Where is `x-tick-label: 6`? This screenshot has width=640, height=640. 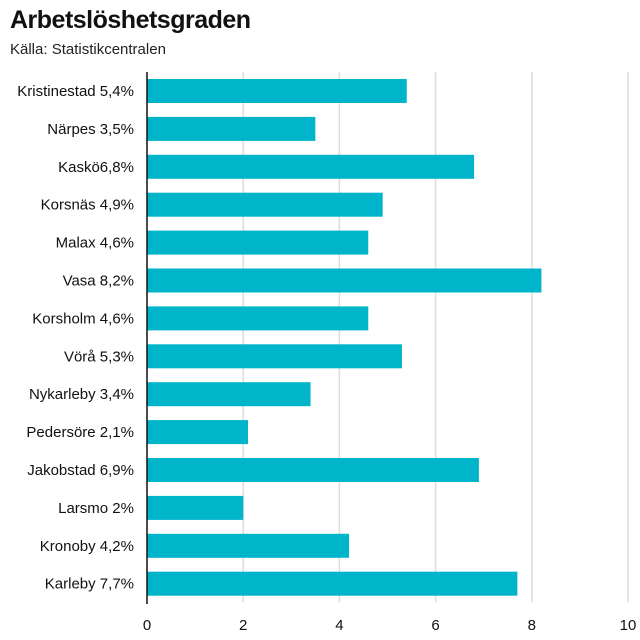 x-tick-label: 6 is located at coordinates (435, 625).